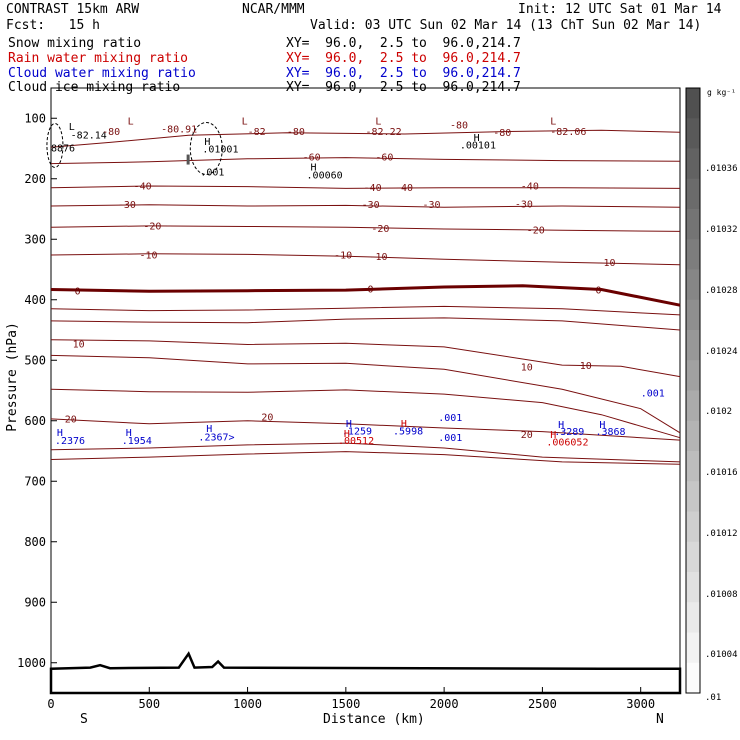 This screenshot has height=740, width=740. I want to click on contour-label: .00101, so click(478, 145).